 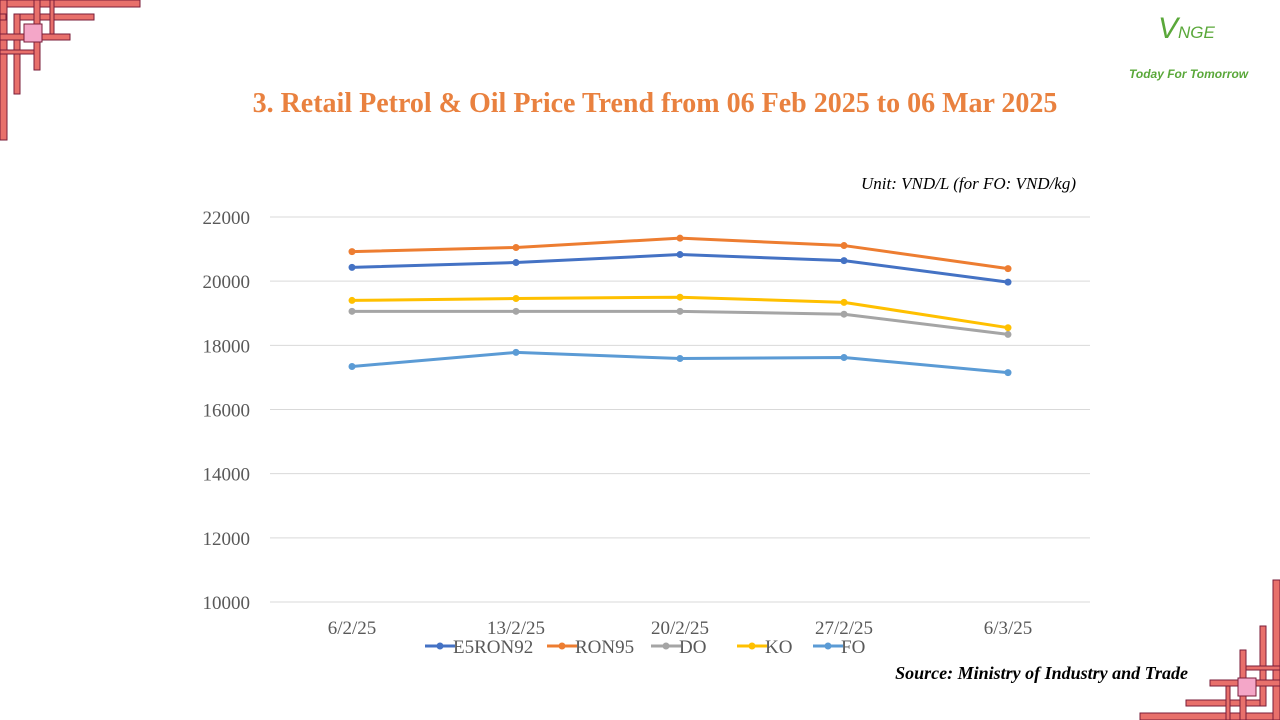 I want to click on logo-mark: VNGE, so click(x=1186, y=29).